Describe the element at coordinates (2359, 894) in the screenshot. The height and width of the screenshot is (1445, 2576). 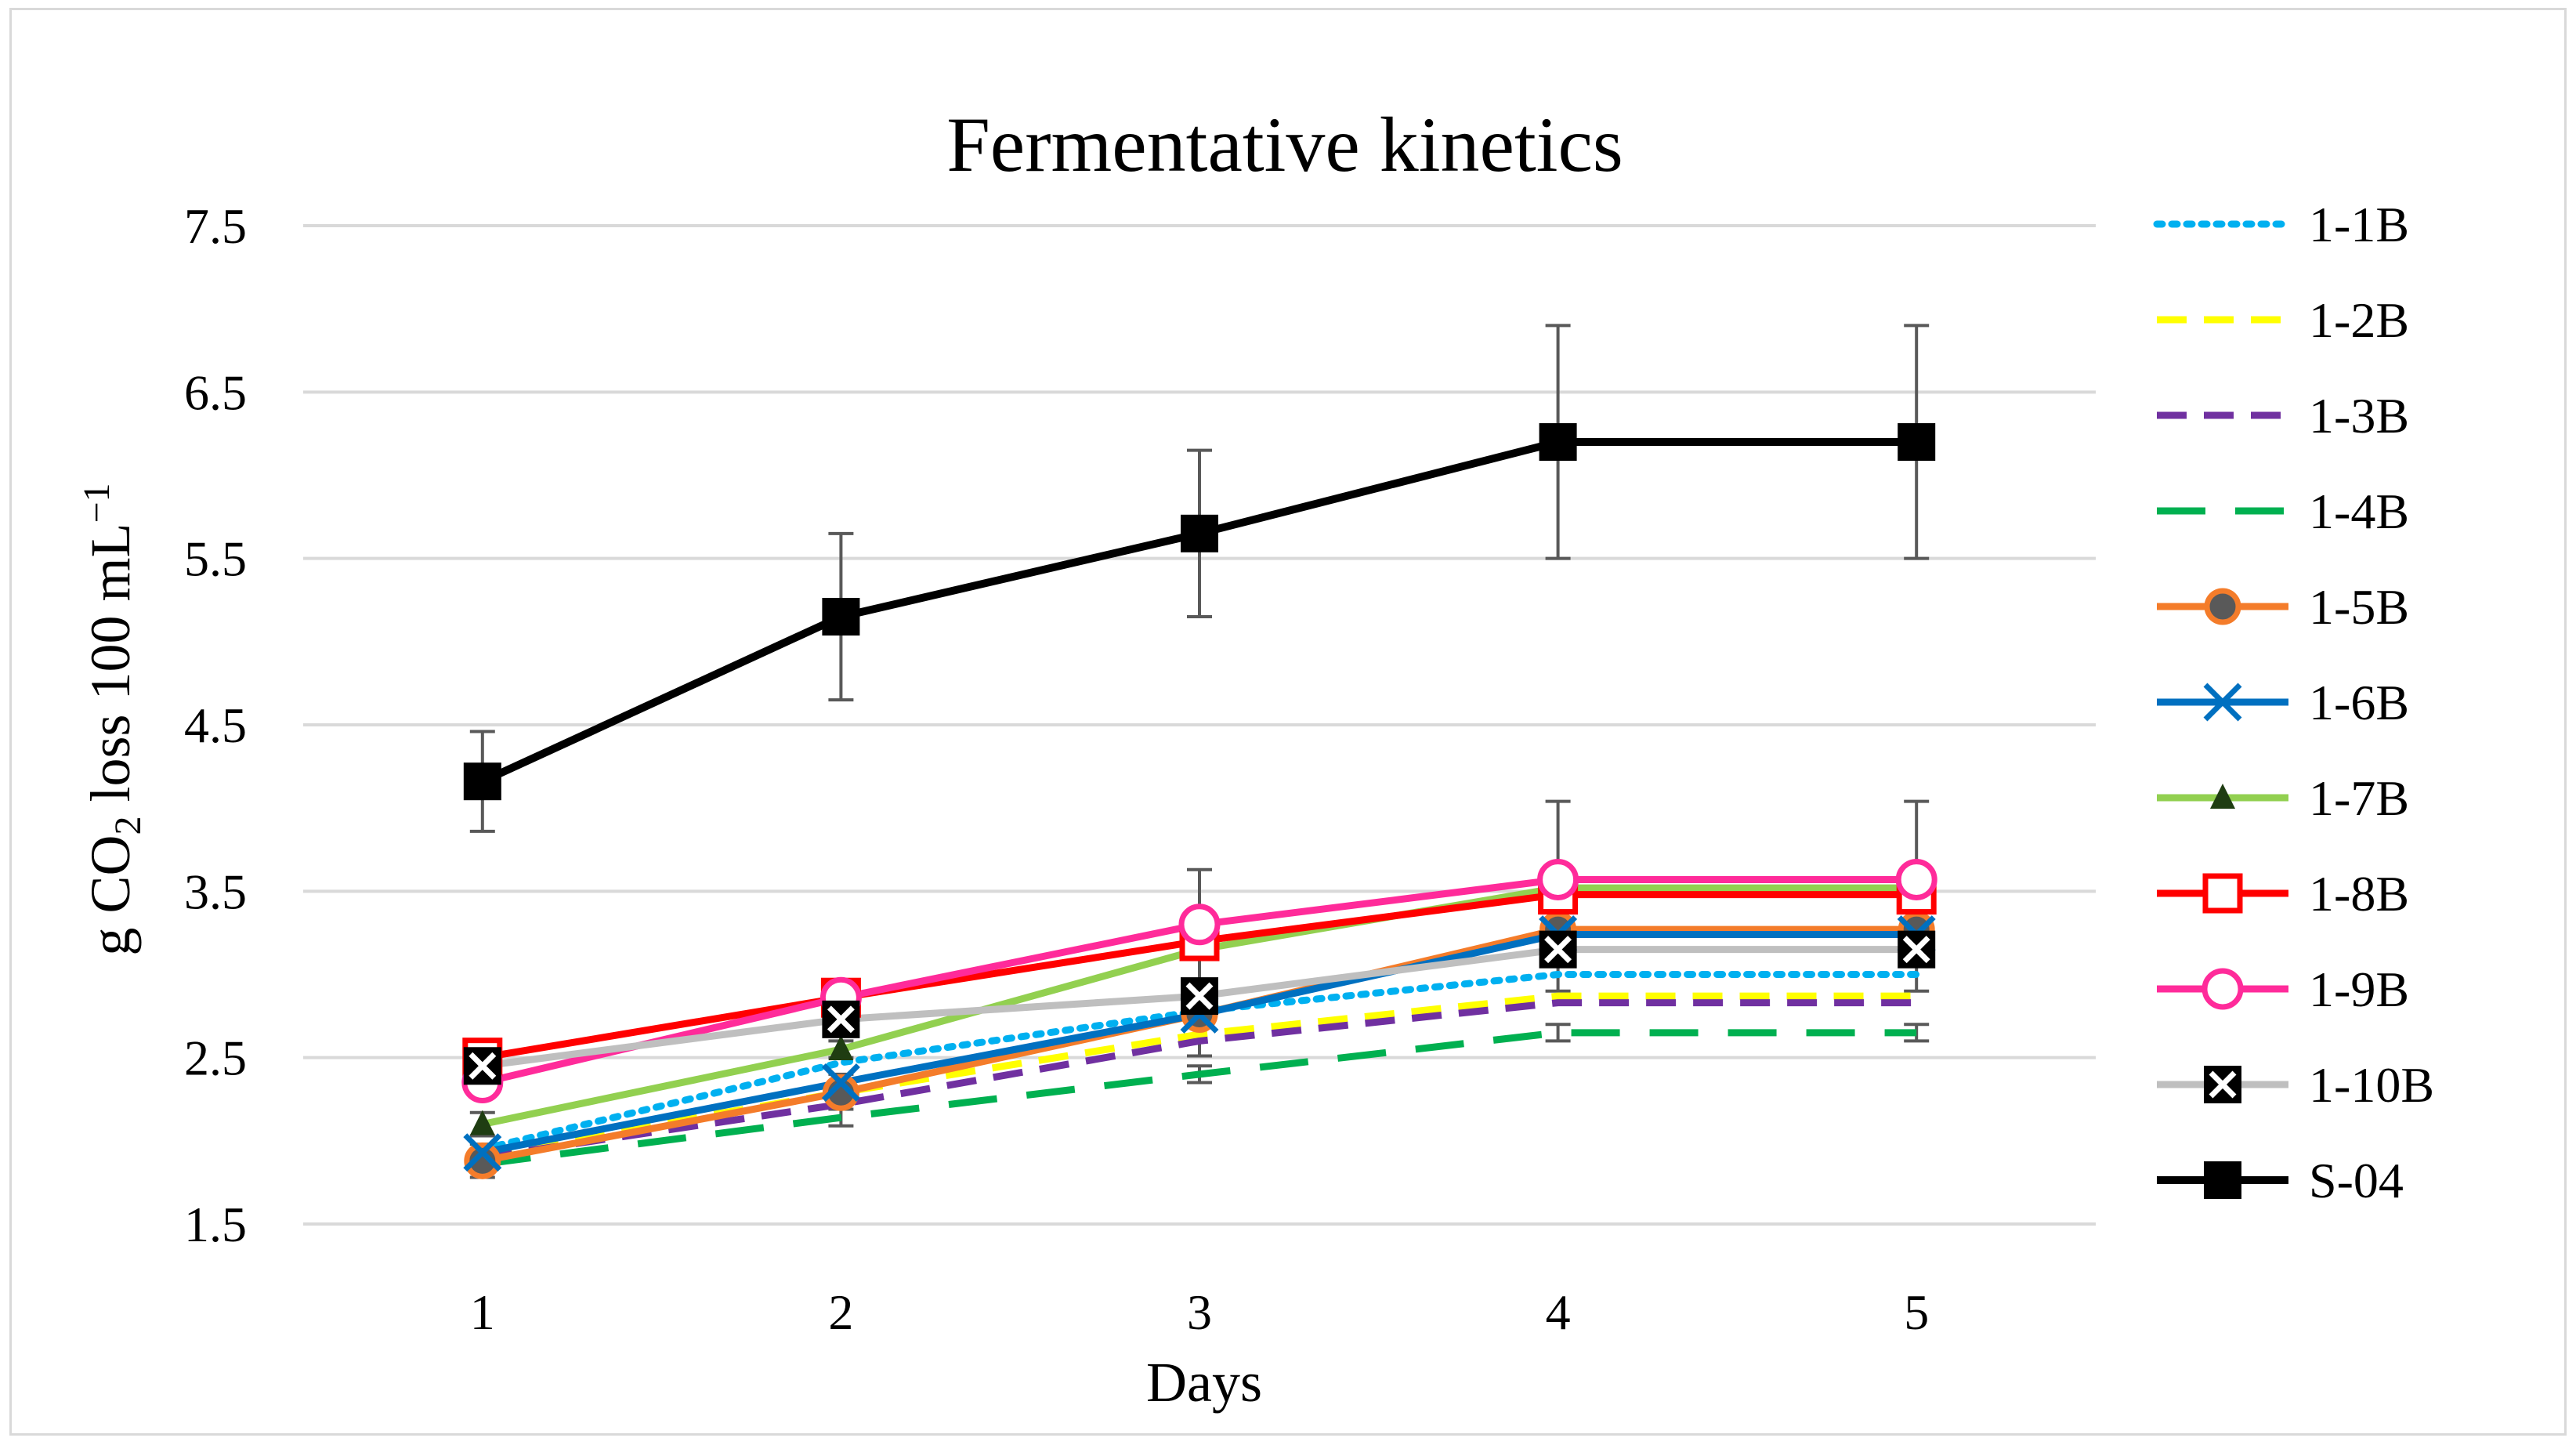
I see `legend-label: 1-8B` at that location.